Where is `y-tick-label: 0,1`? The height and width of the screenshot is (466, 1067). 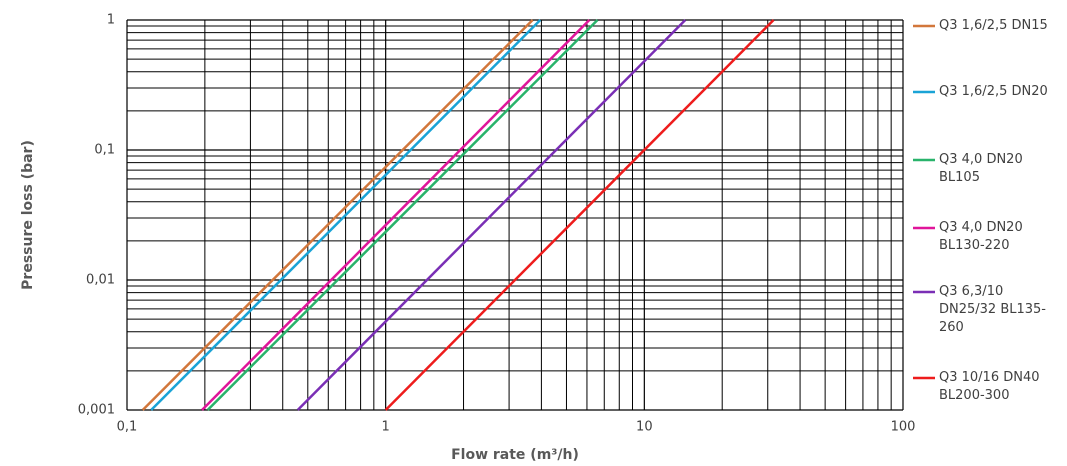 y-tick-label: 0,1 is located at coordinates (104, 150).